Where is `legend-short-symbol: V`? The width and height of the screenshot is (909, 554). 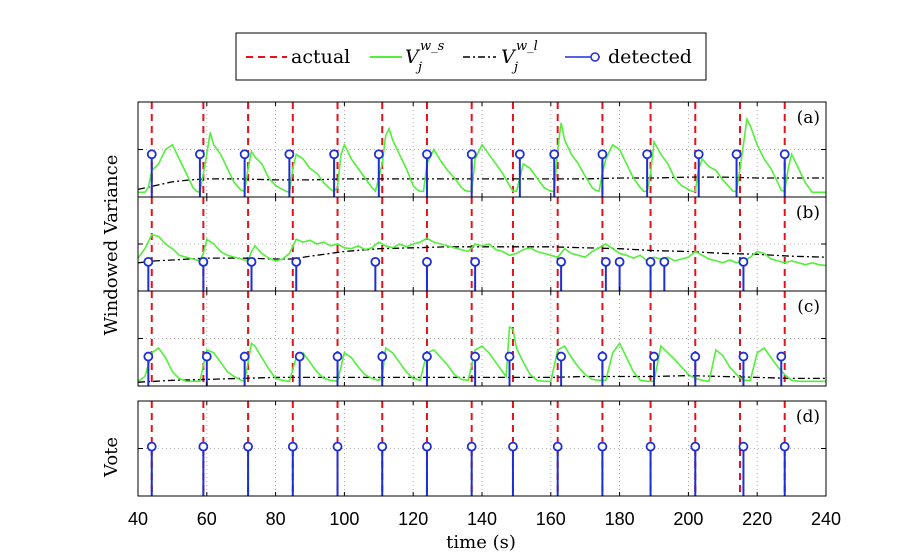
legend-short-symbol: V is located at coordinates (413, 57).